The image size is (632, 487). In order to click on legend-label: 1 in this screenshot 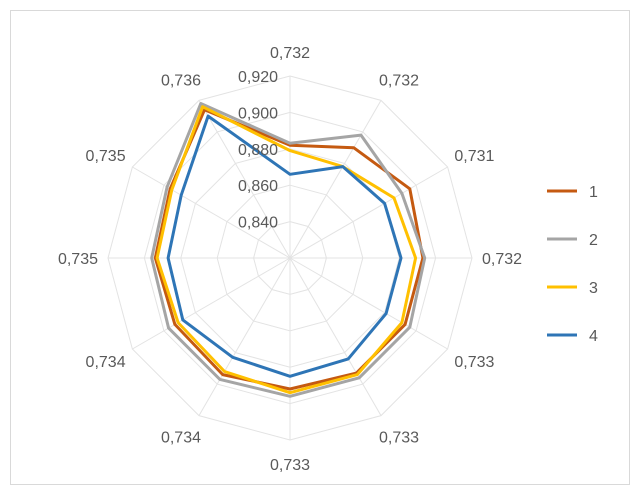, I will do `click(593, 192)`.